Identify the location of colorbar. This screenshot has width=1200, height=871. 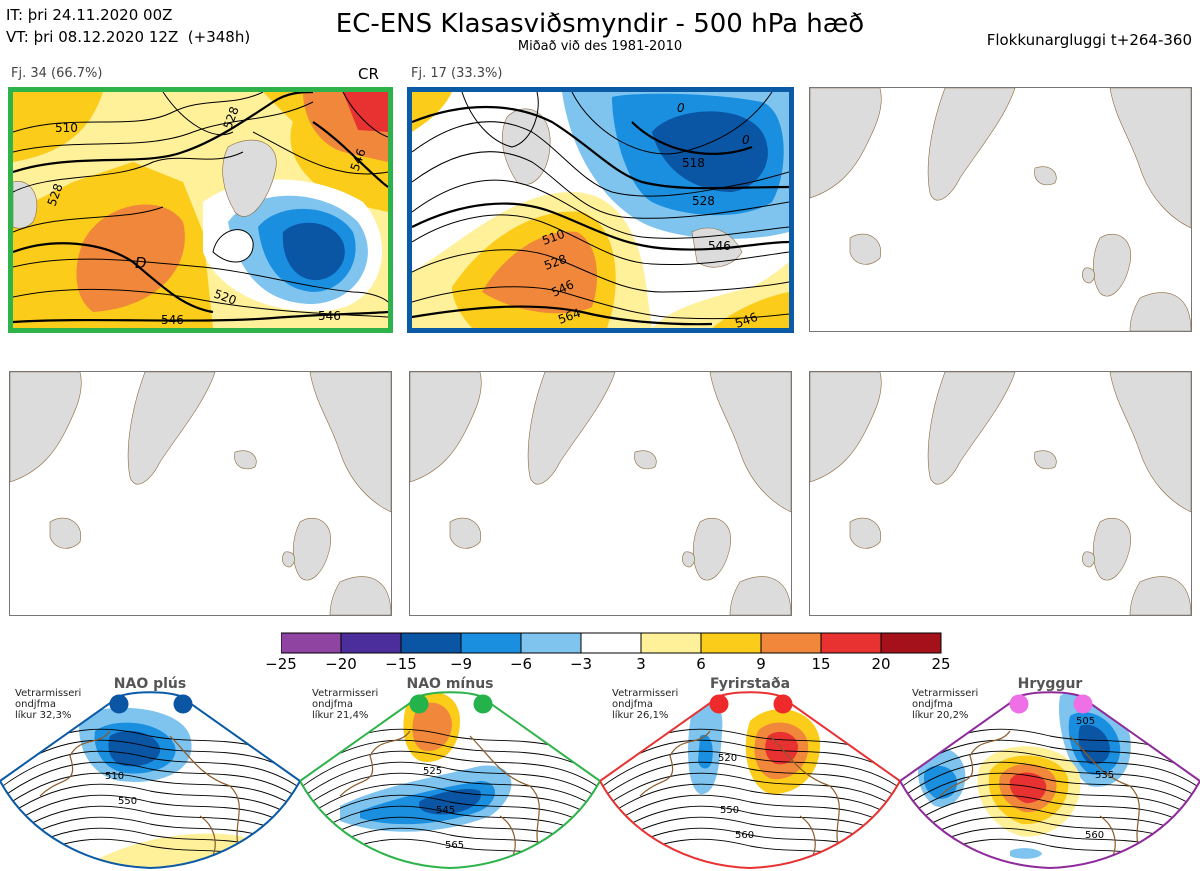
(611, 643).